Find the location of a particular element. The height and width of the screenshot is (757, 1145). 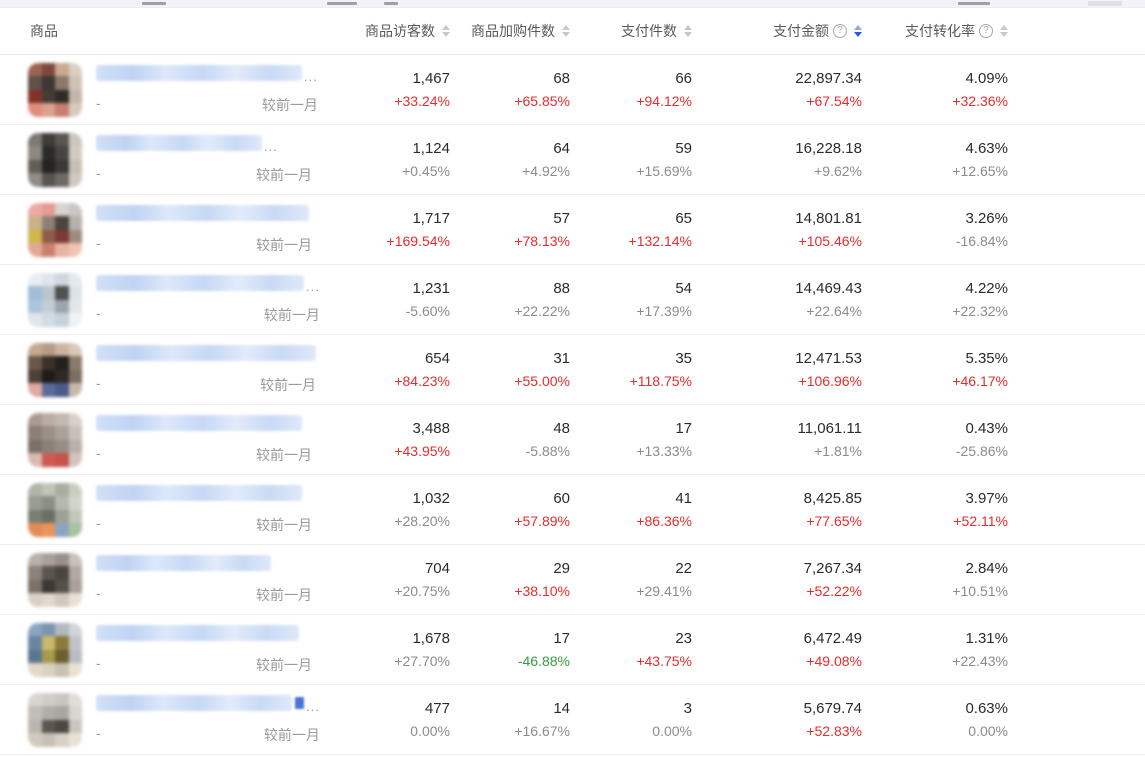

column-header-conversion_rate: 支付转化率? is located at coordinates (935, 31).